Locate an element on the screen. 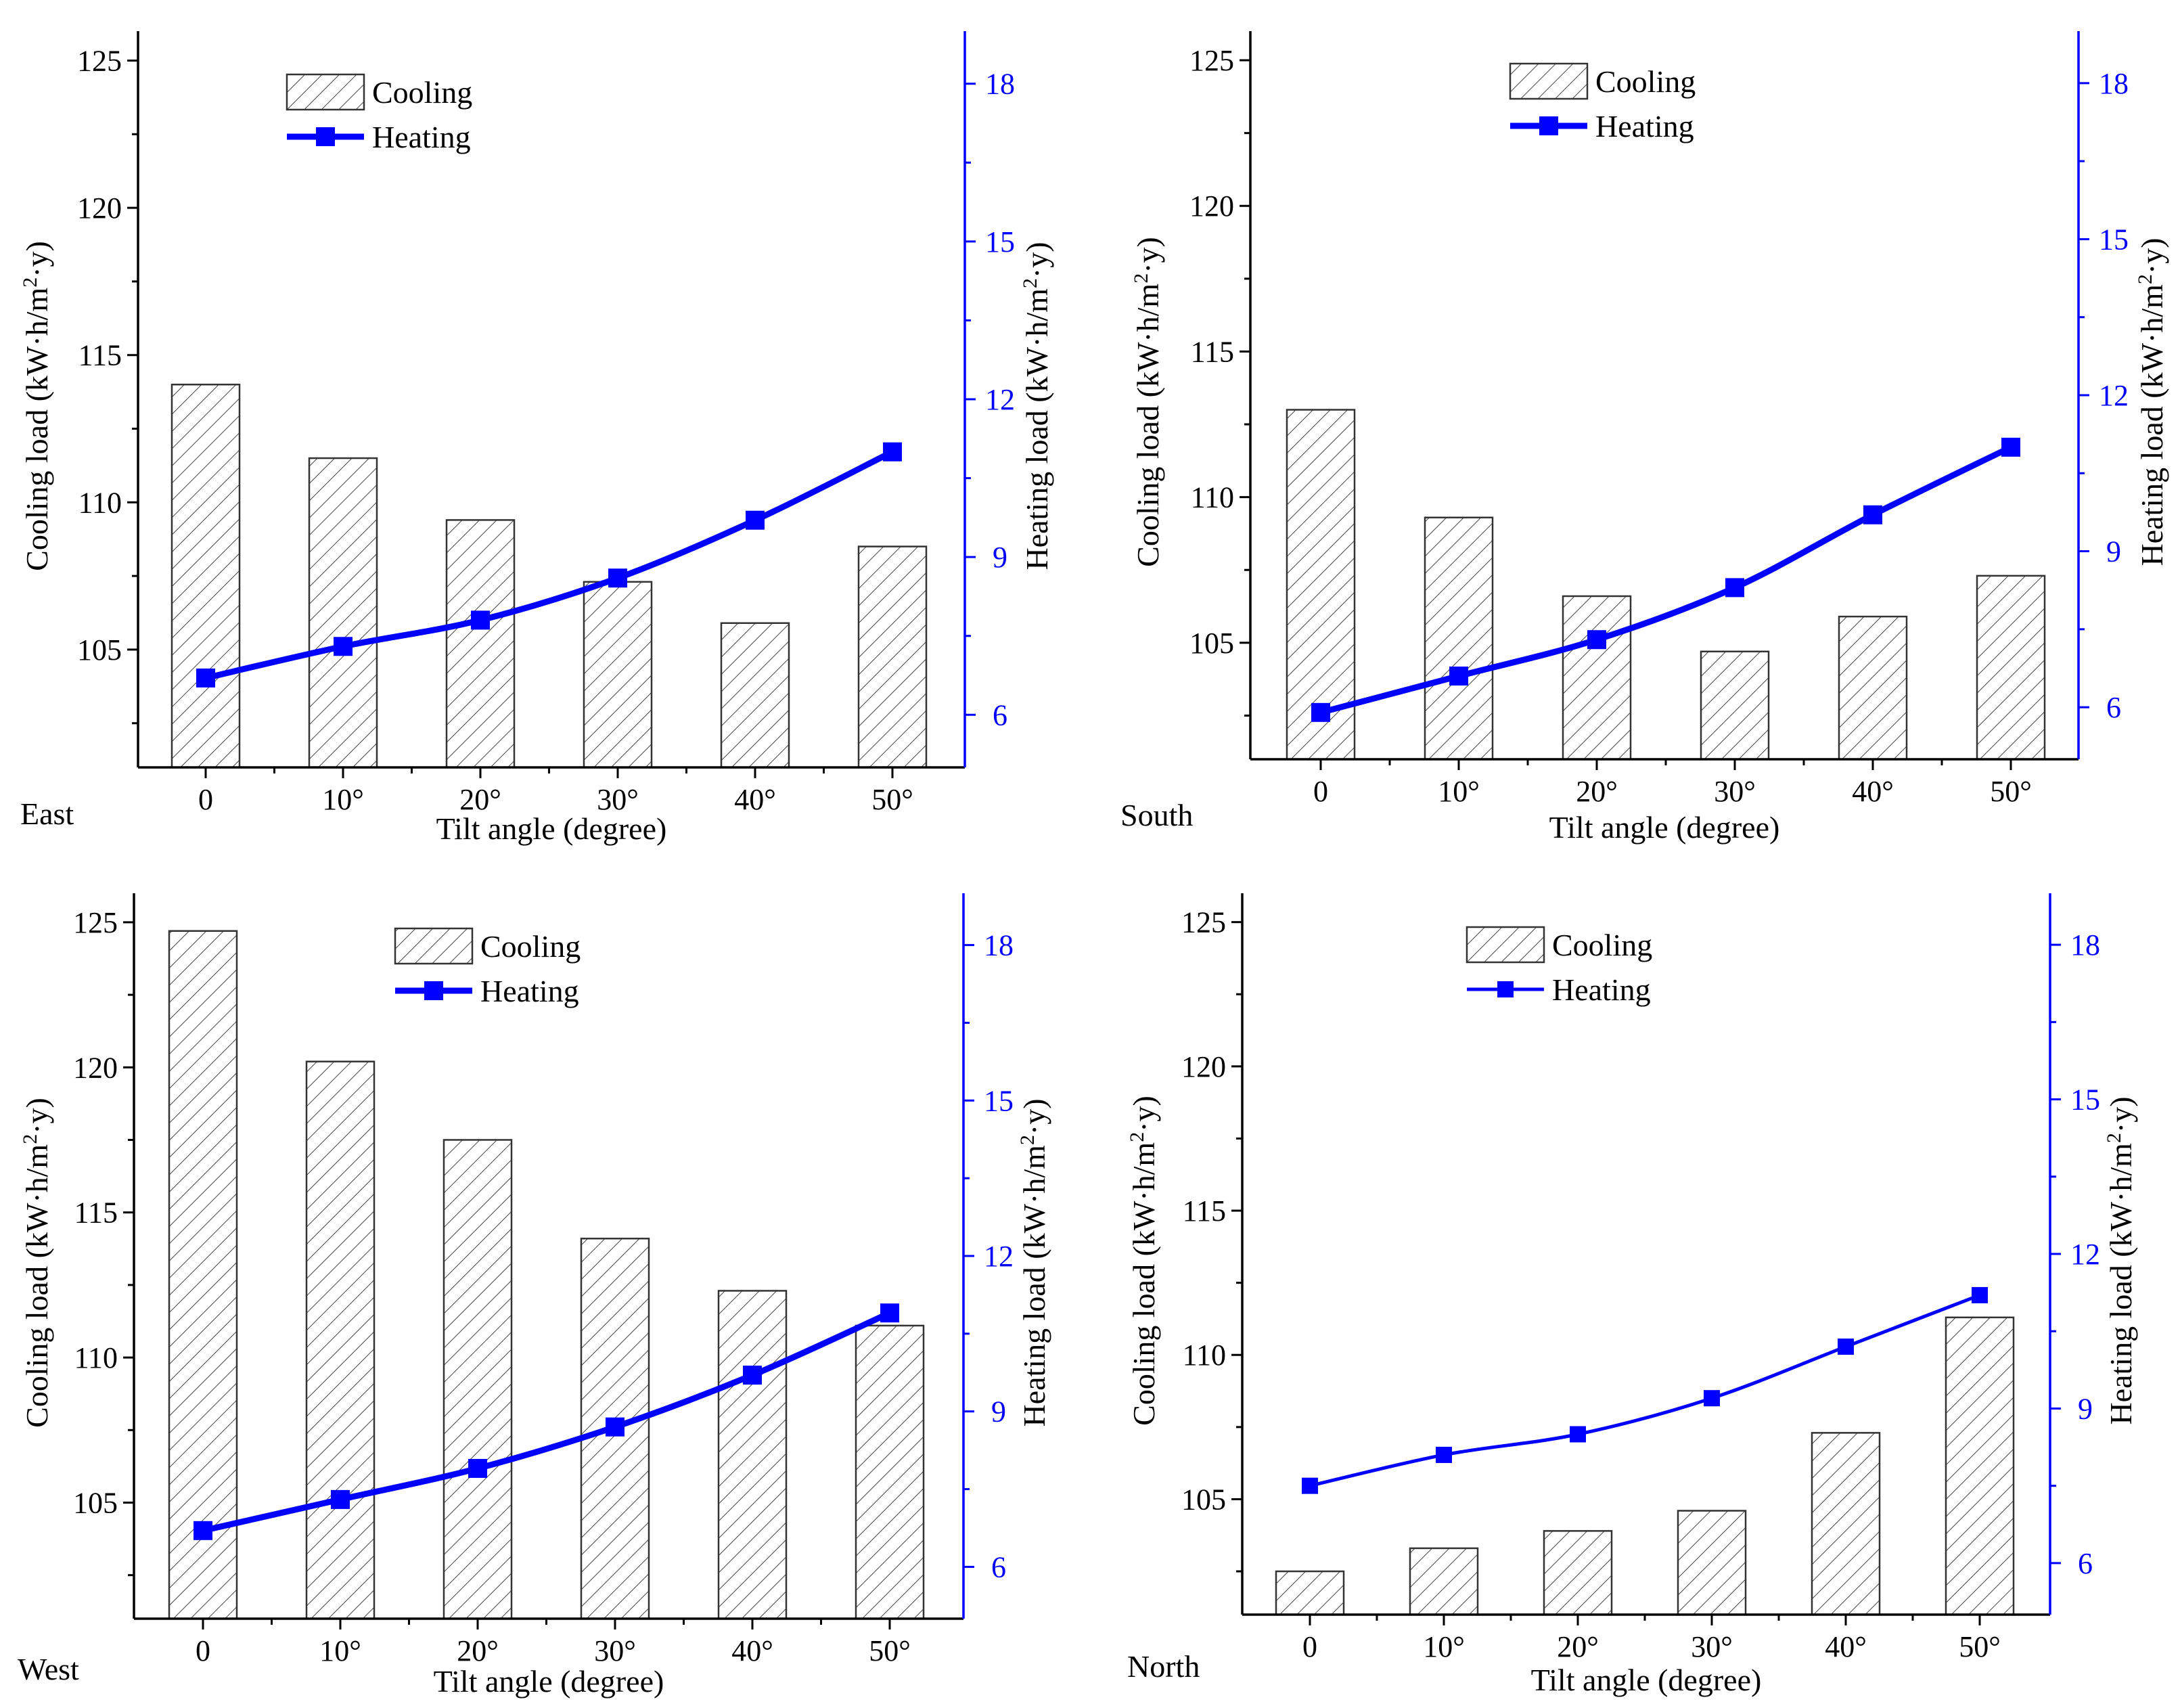 This screenshot has height=1708, width=2180. panel-label: South is located at coordinates (1156, 815).